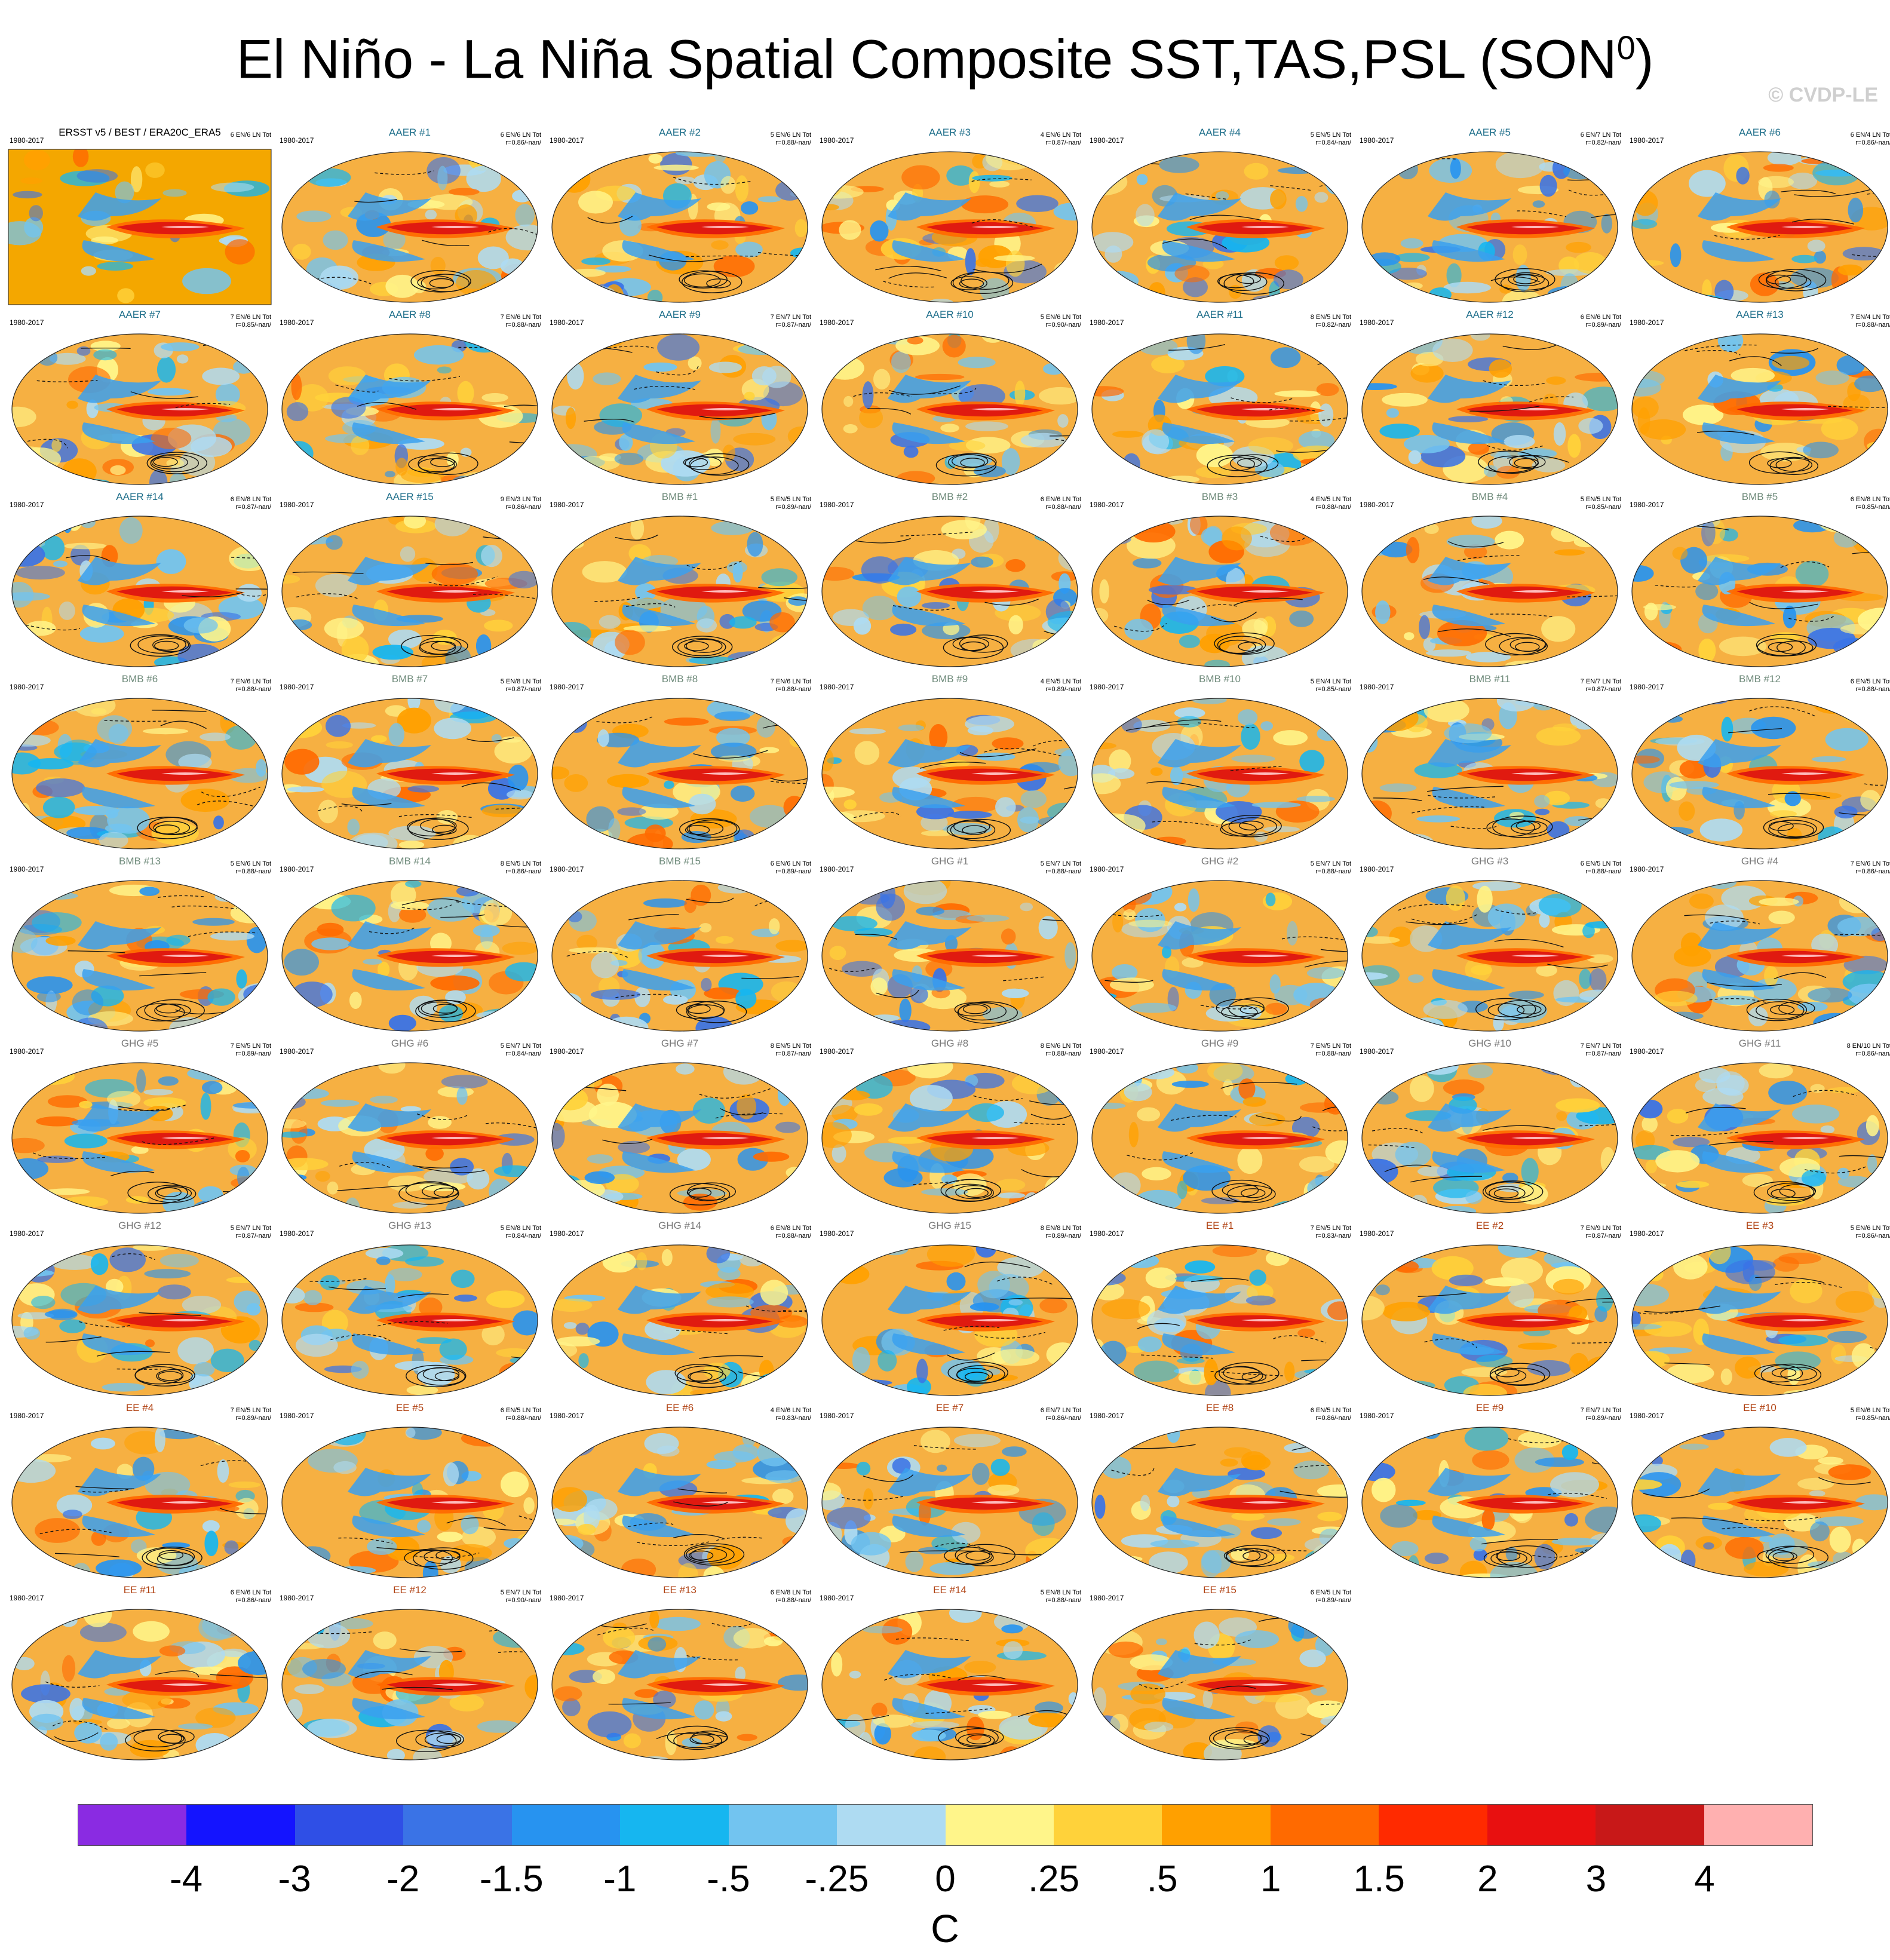 This screenshot has width=1890, height=1960. I want to click on panel-event-counts: 5 EN/6 LN Tot, so click(791, 135).